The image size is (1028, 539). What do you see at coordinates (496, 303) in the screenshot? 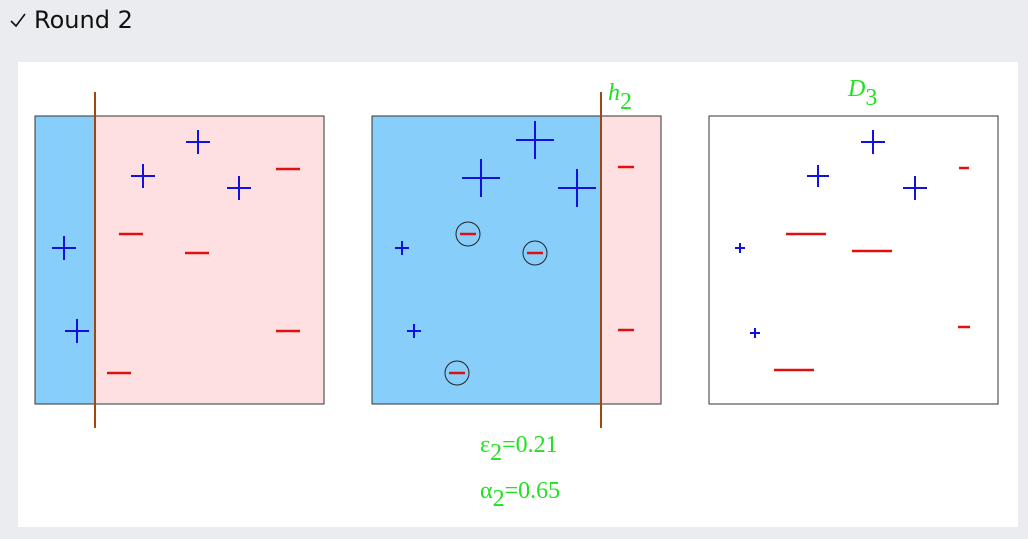
I see `misclassified-circles` at bounding box center [496, 303].